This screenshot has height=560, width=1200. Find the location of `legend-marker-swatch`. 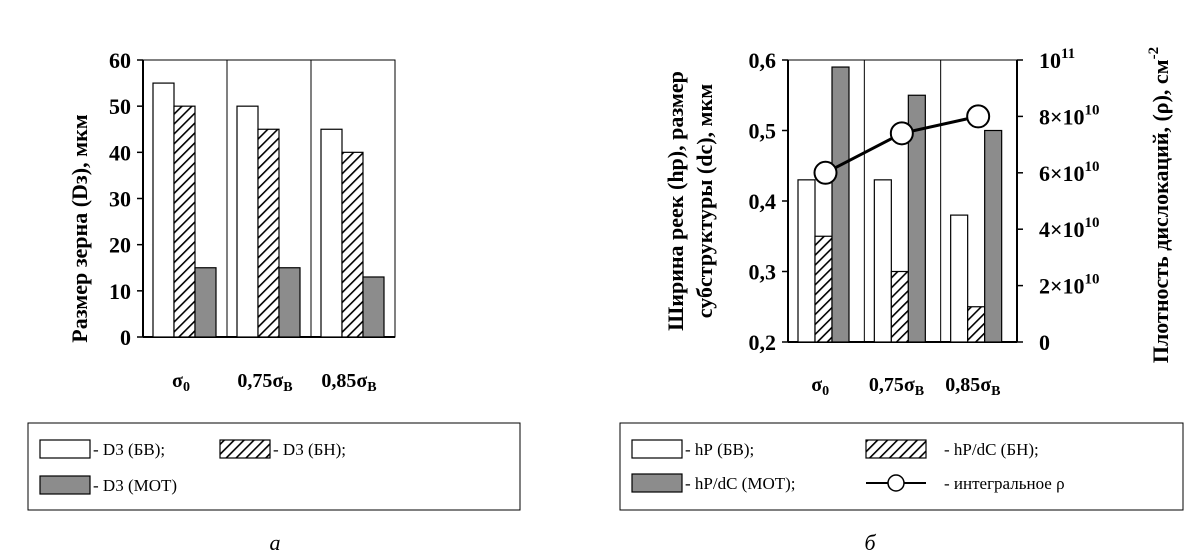

legend-marker-swatch is located at coordinates (896, 483).